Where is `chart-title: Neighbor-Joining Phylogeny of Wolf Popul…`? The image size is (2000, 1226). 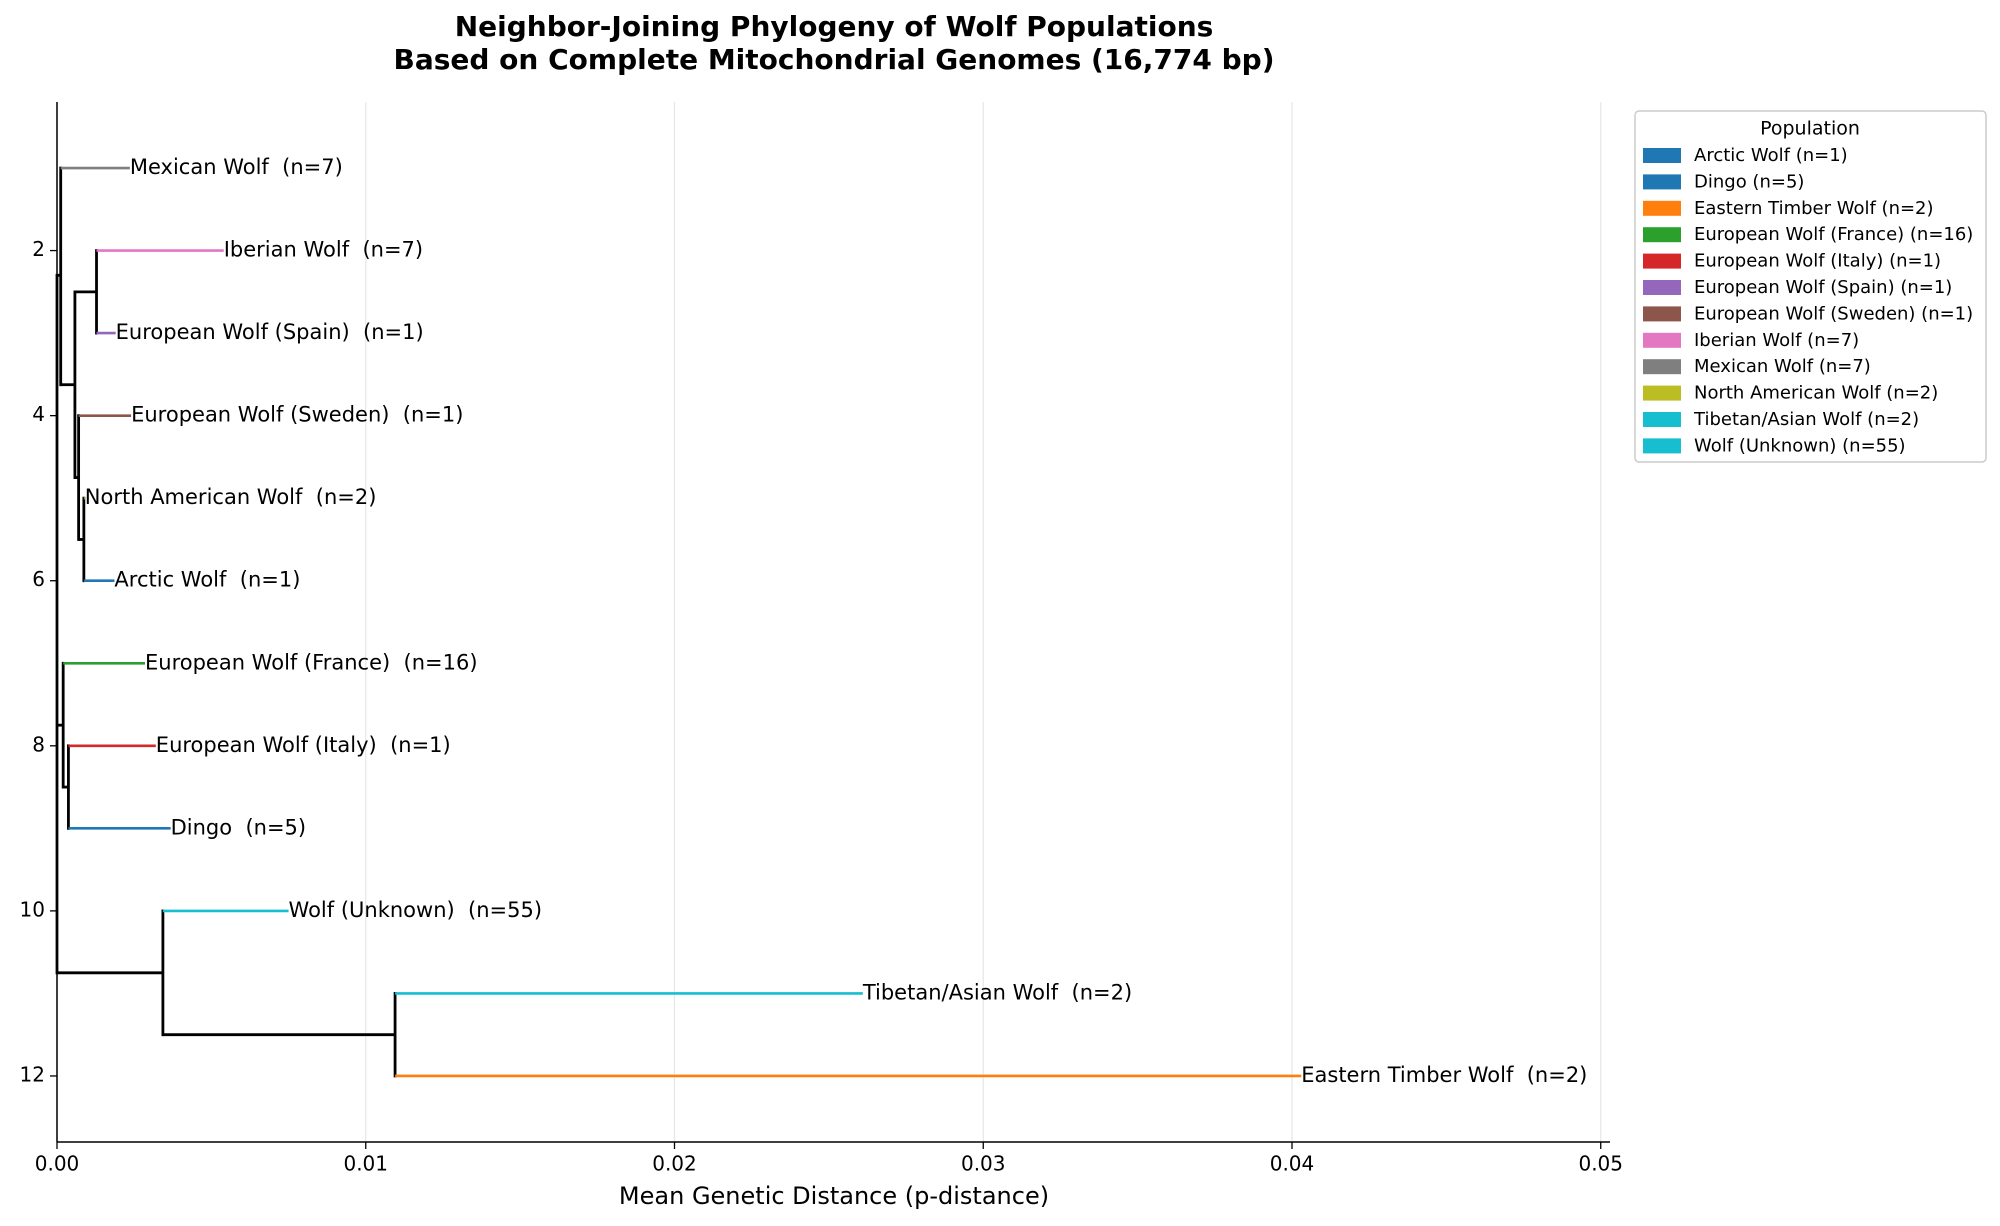 chart-title: Neighbor-Joining Phylogeny of Wolf Popul… is located at coordinates (834, 26).